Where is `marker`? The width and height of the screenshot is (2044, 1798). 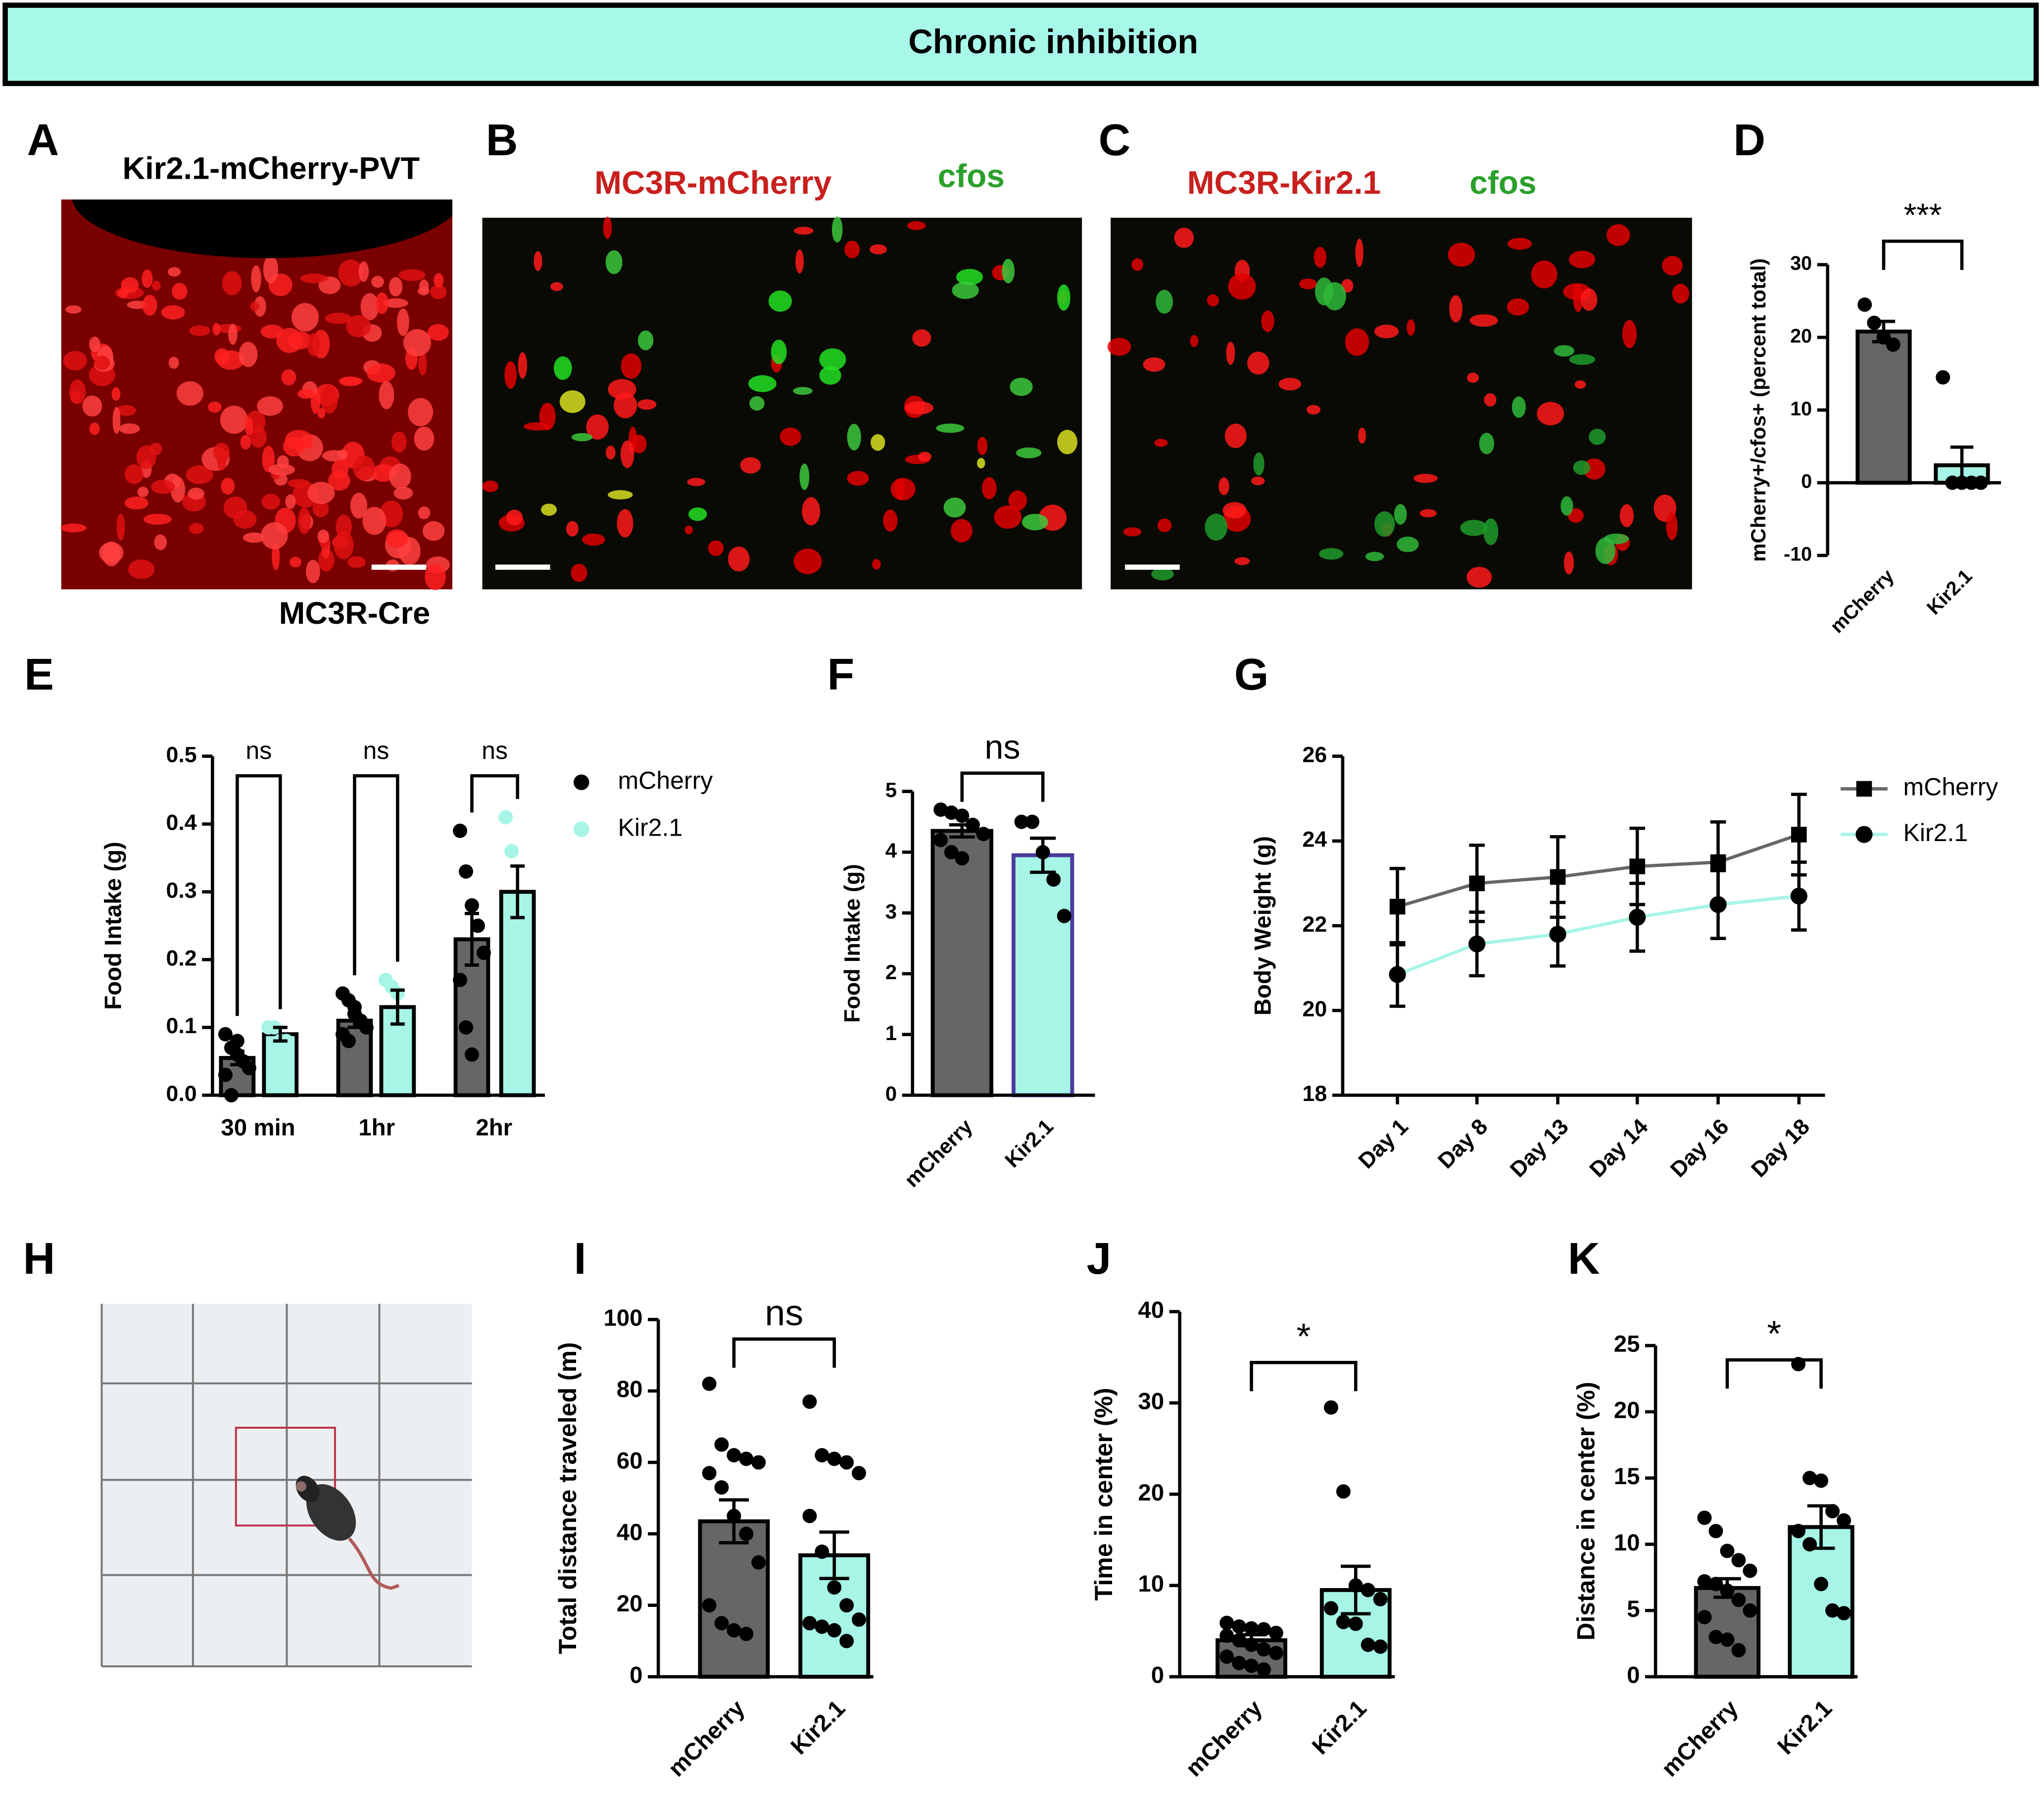 marker is located at coordinates (1477, 884).